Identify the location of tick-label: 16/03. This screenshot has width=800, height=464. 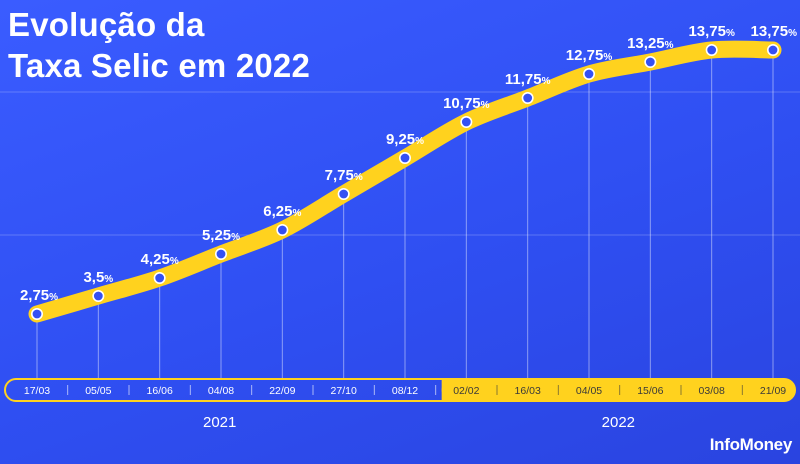
(528, 391).